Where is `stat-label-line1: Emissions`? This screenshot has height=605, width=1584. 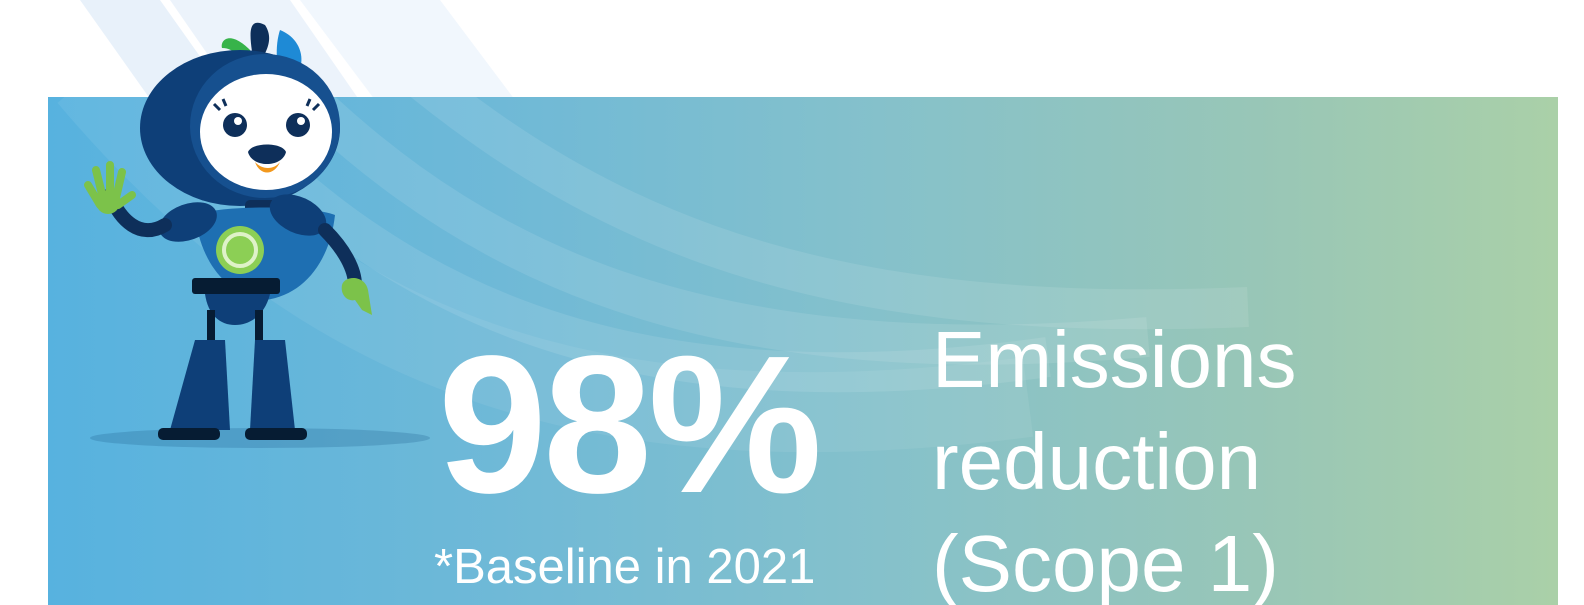
stat-label-line1: Emissions is located at coordinates (1114, 359).